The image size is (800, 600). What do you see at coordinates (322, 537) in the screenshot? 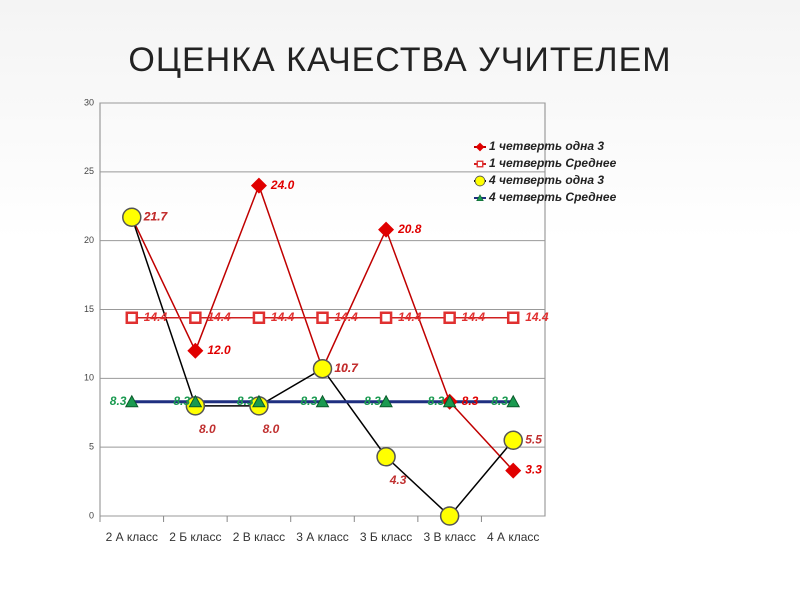
I see `x-tick-label: 3 А класс` at bounding box center [322, 537].